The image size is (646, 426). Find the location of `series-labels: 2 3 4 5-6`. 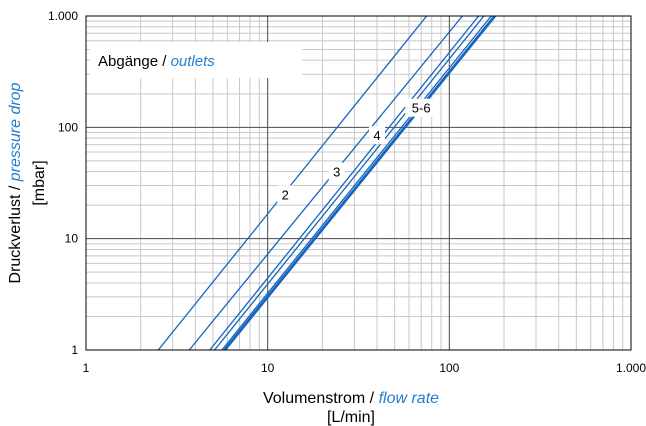

series-labels: 2 3 4 5-6 is located at coordinates (357, 151).